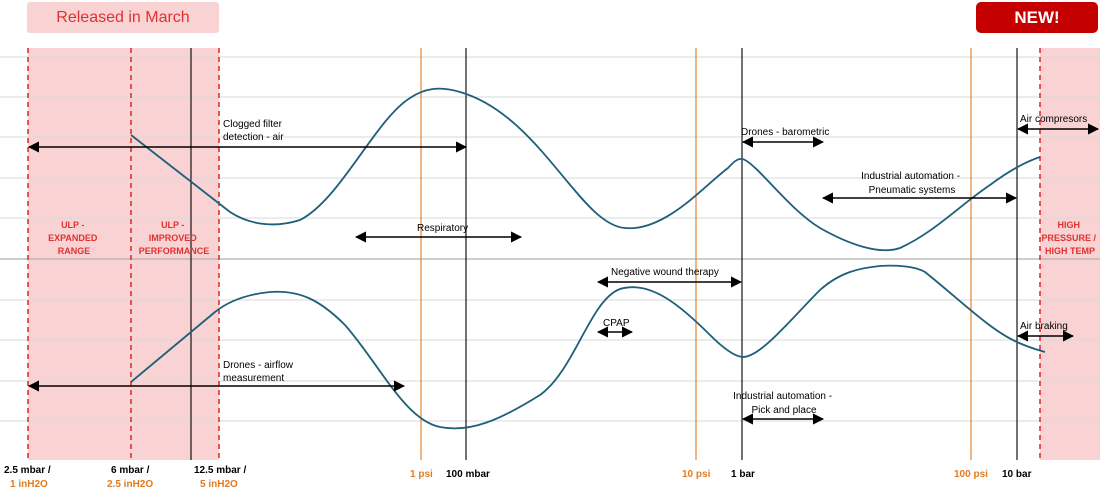  I want to click on label-respiratory: Respiratory, so click(442, 228).